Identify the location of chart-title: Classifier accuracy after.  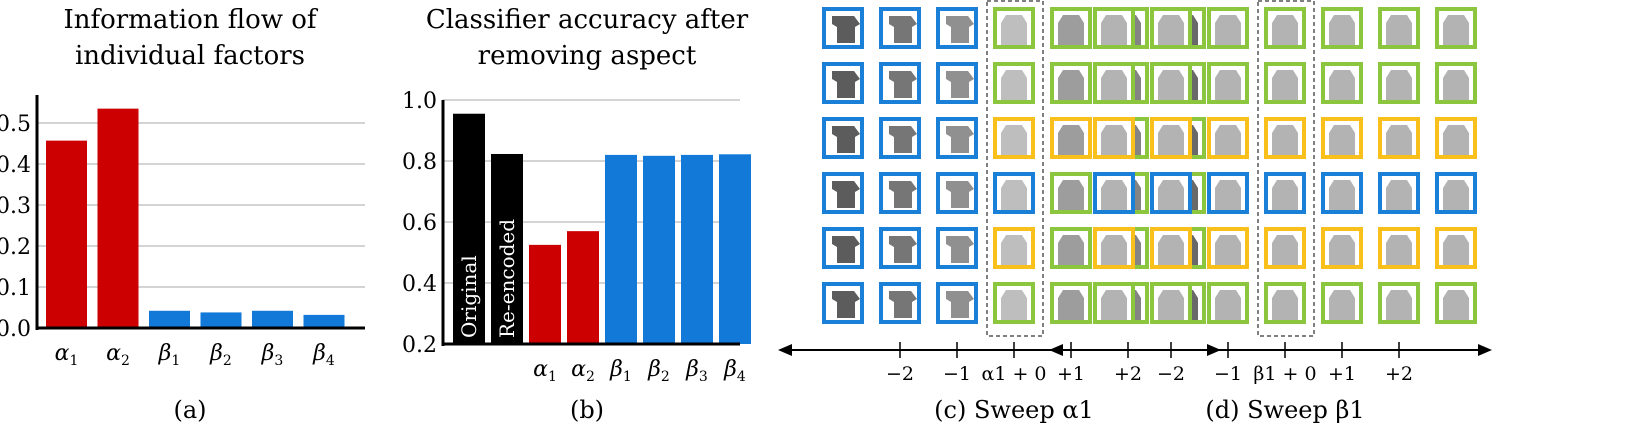
(587, 20).